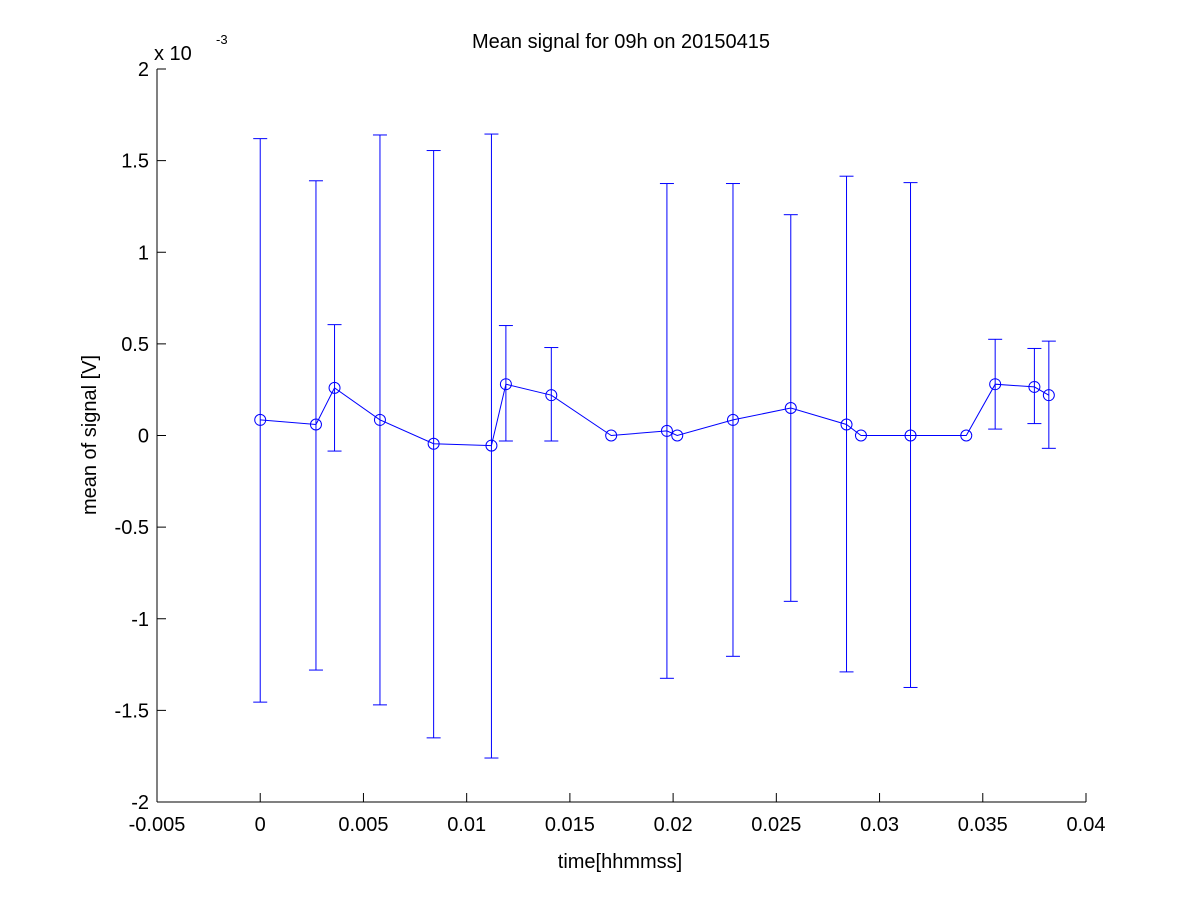 The height and width of the screenshot is (901, 1200). Describe the element at coordinates (135, 162) in the screenshot. I see `y-tick-label: 1.5` at that location.